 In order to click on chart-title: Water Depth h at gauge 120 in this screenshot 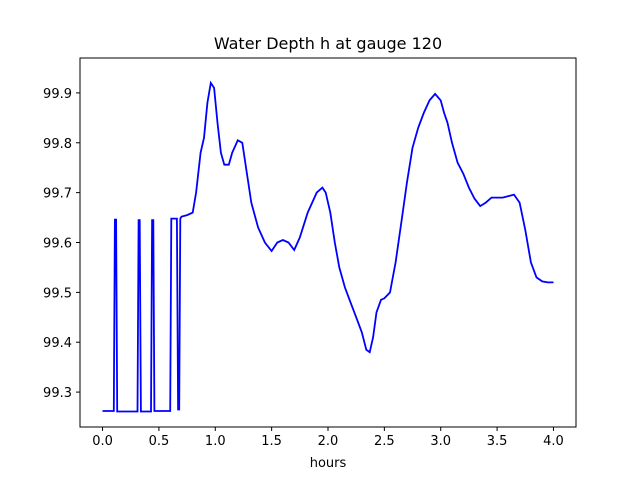, I will do `click(328, 43)`.